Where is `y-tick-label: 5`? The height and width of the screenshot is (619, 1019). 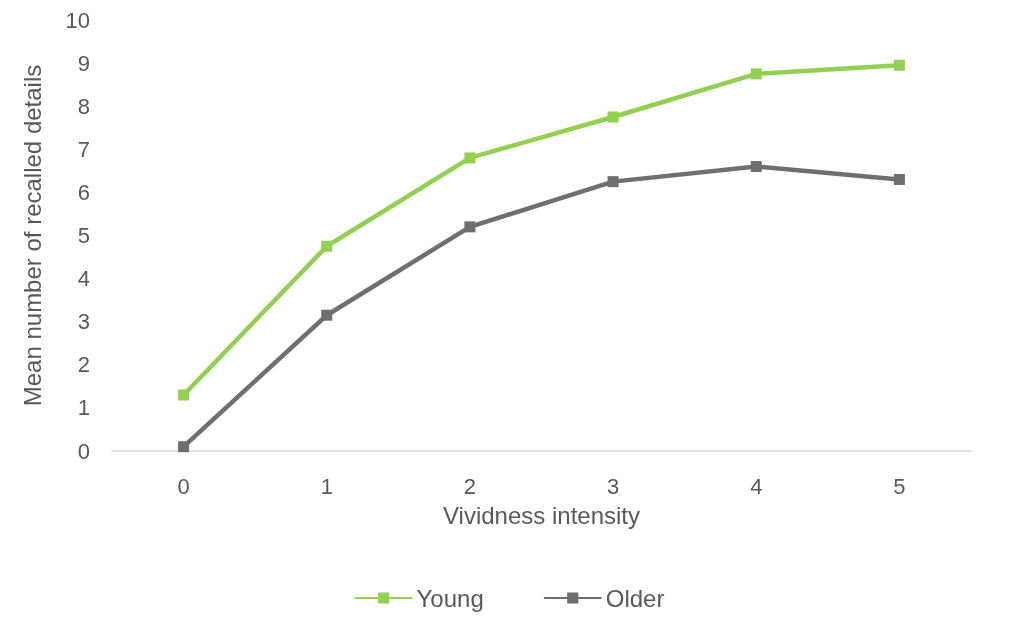 y-tick-label: 5 is located at coordinates (83, 235).